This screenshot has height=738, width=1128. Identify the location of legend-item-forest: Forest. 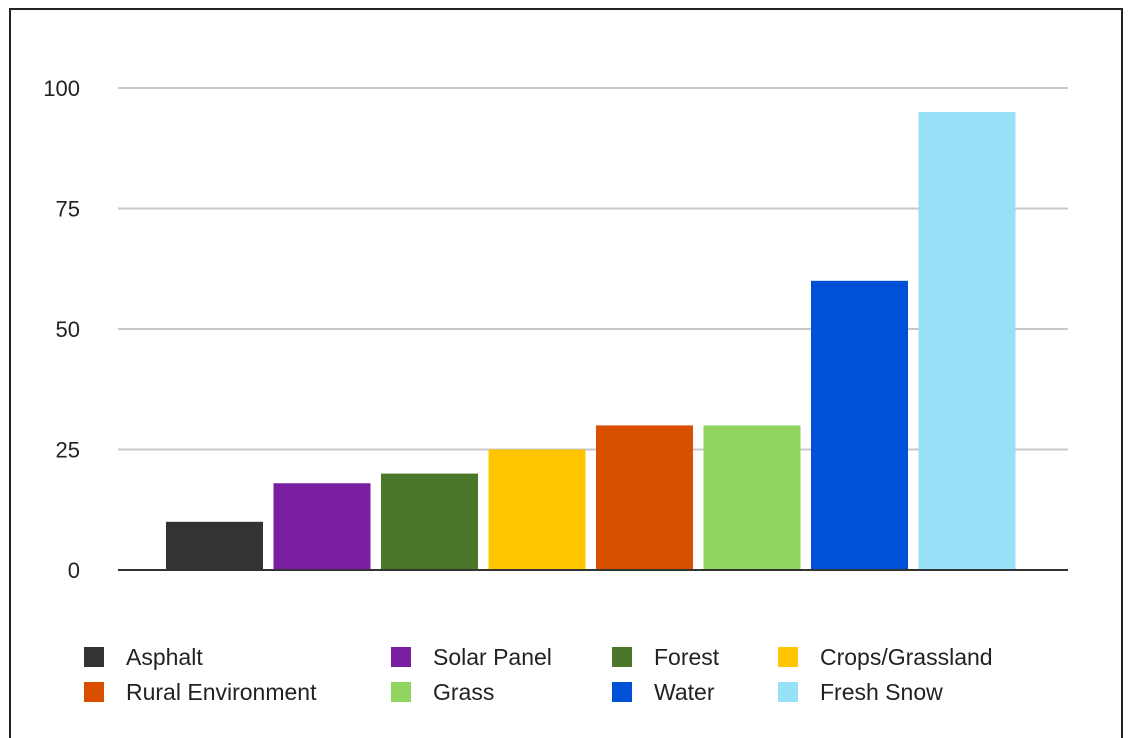
(665, 657).